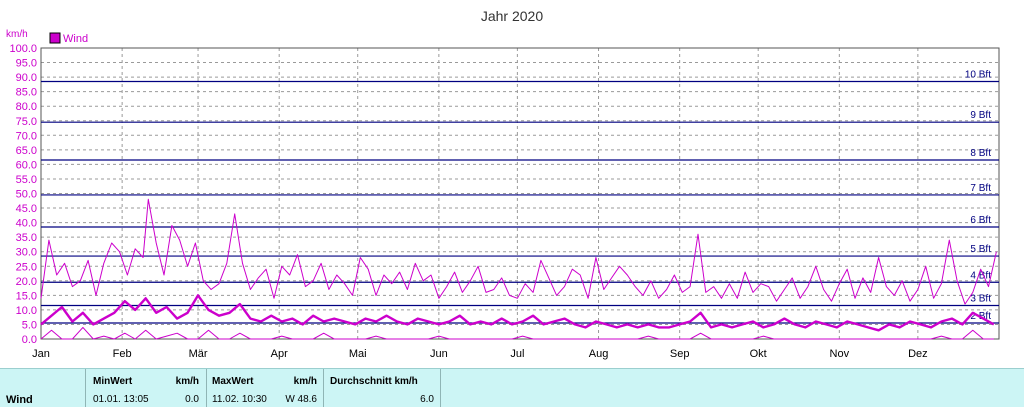 The height and width of the screenshot is (407, 1024). I want to click on beaufort-label: 10 Bft, so click(978, 74).